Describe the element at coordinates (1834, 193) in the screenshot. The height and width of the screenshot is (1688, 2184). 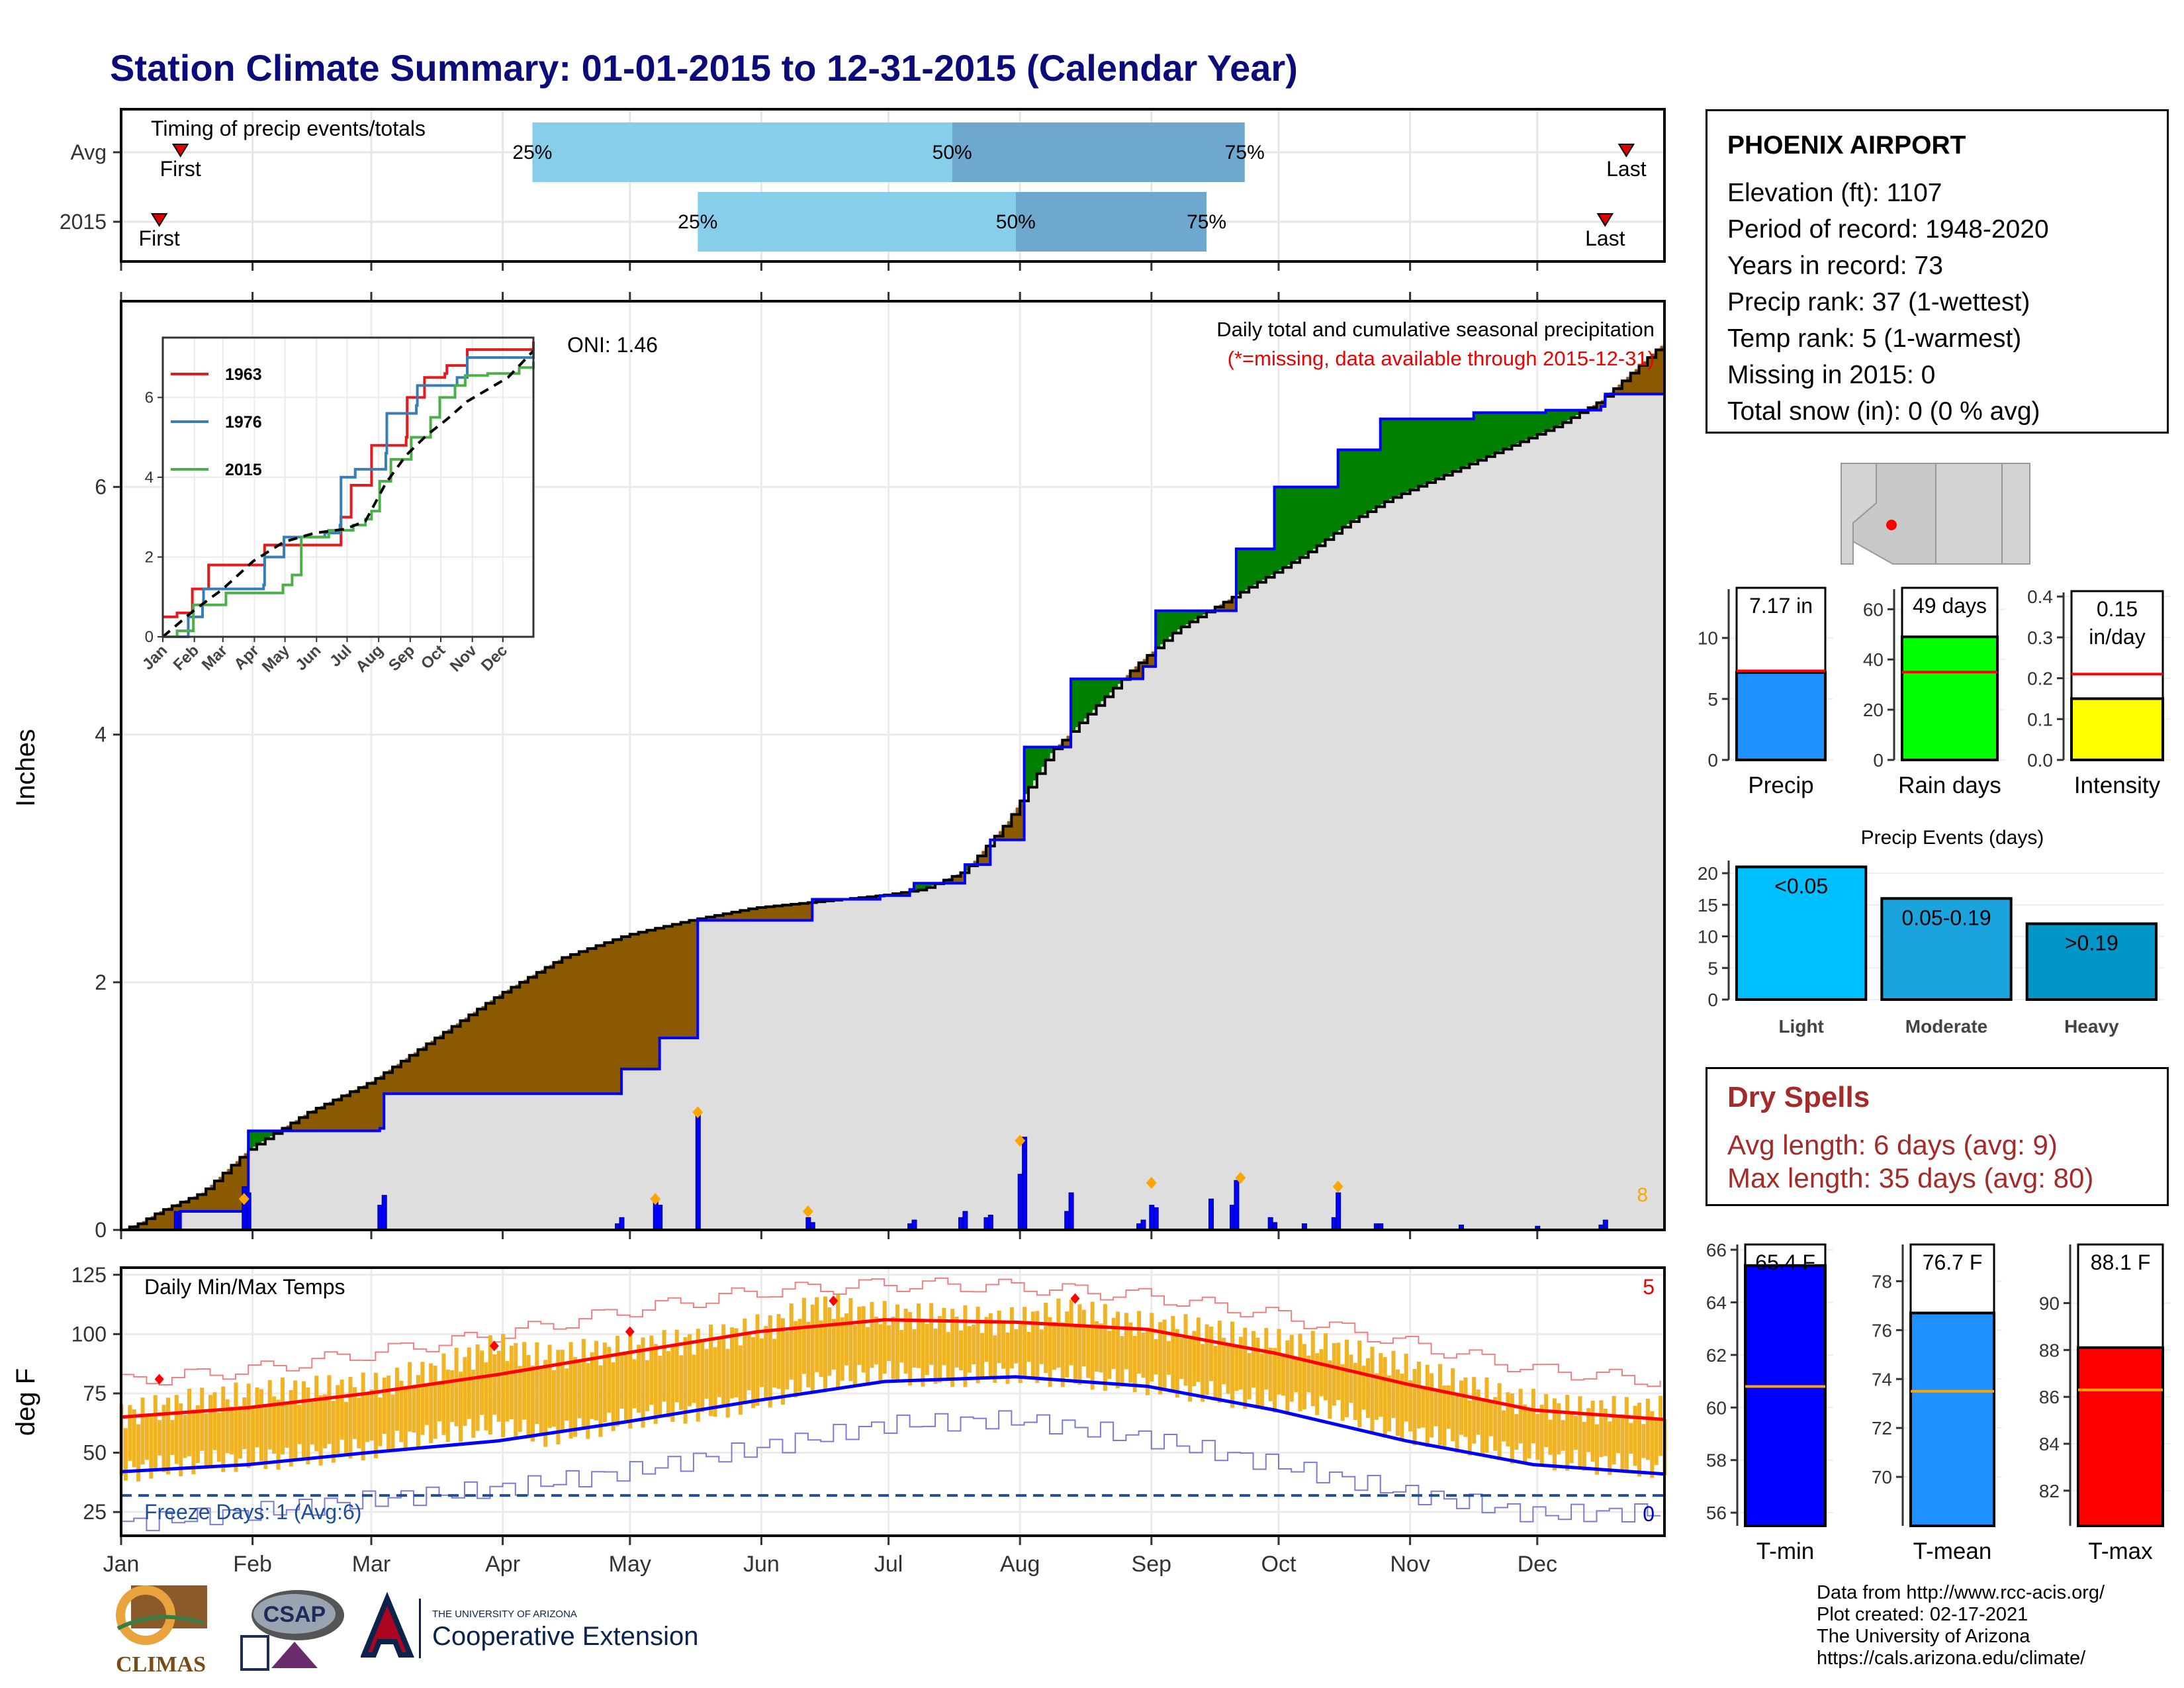
I see `station-elevation: Elevation (ft): 1107` at that location.